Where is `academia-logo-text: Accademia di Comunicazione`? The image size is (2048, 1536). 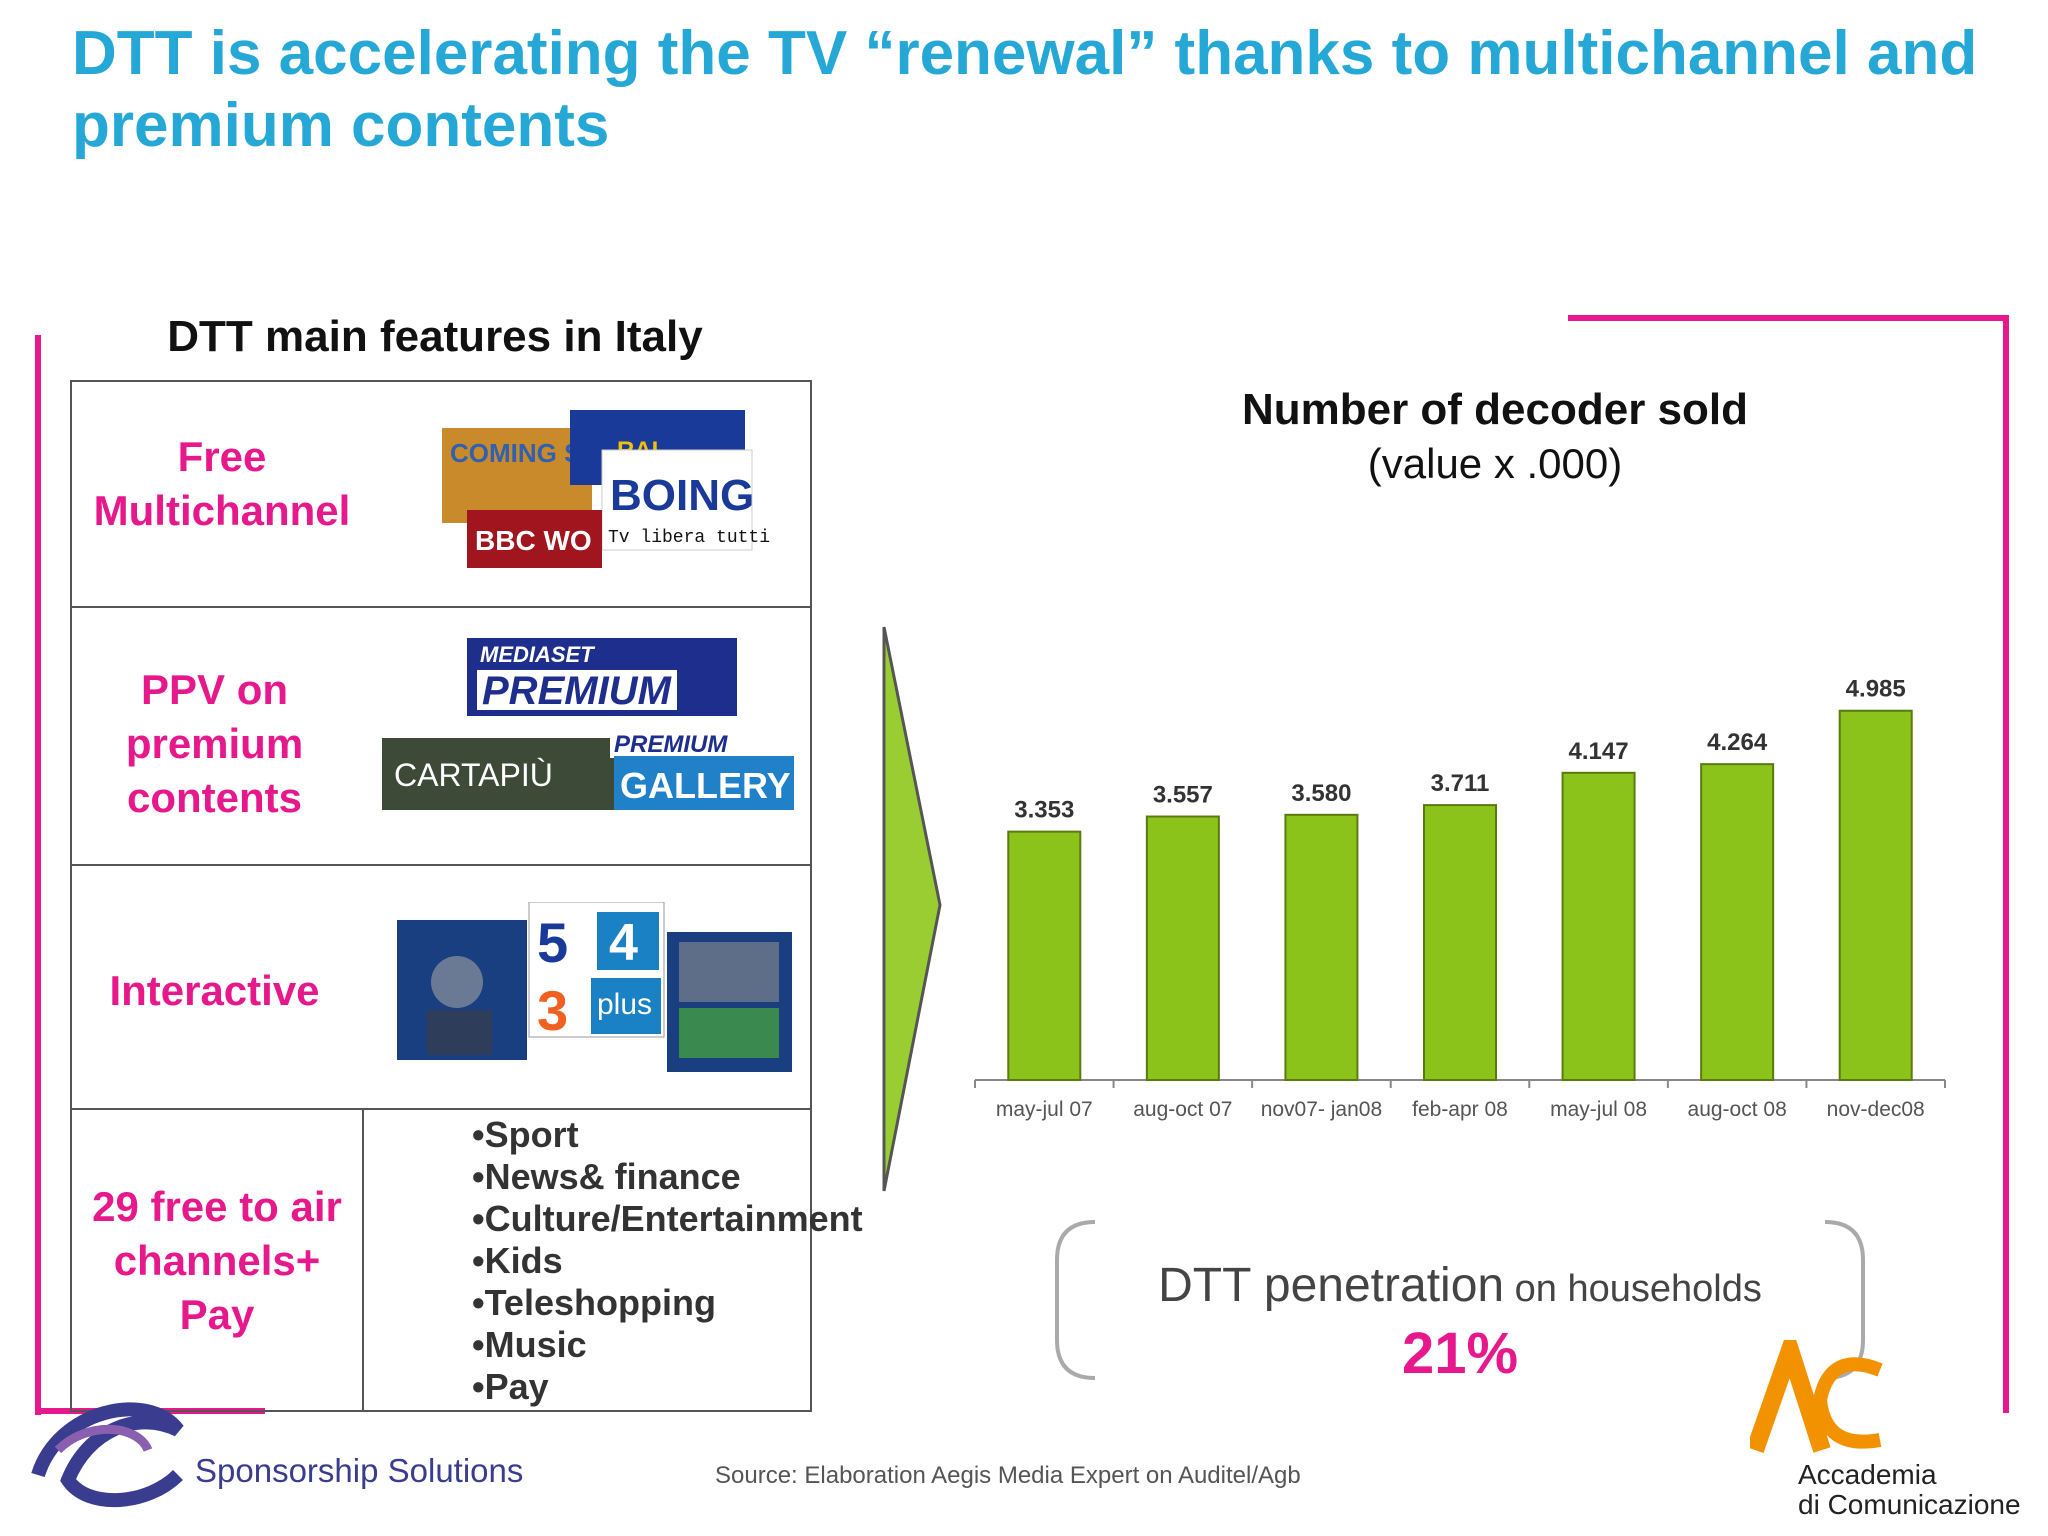 academia-logo-text: Accademia di Comunicazione is located at coordinates (1909, 1490).